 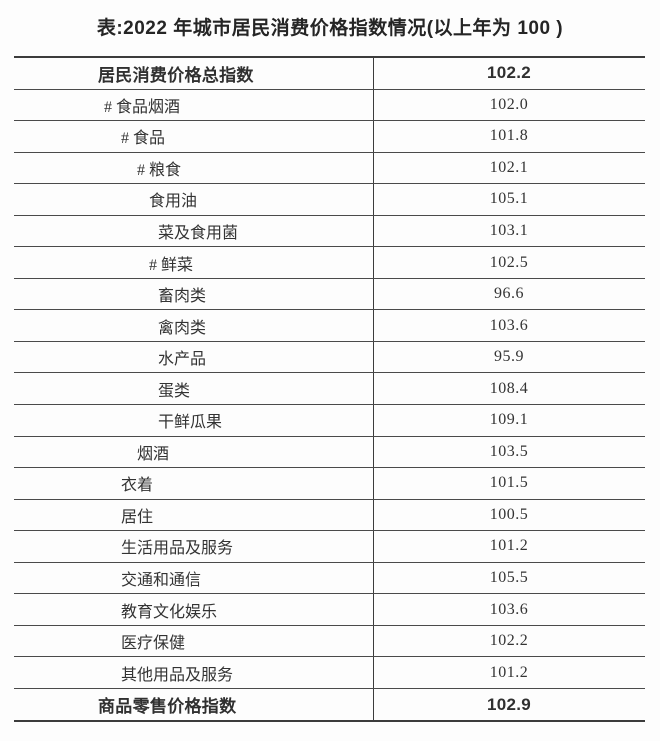 I want to click on row-value: 105.5, so click(x=509, y=578).